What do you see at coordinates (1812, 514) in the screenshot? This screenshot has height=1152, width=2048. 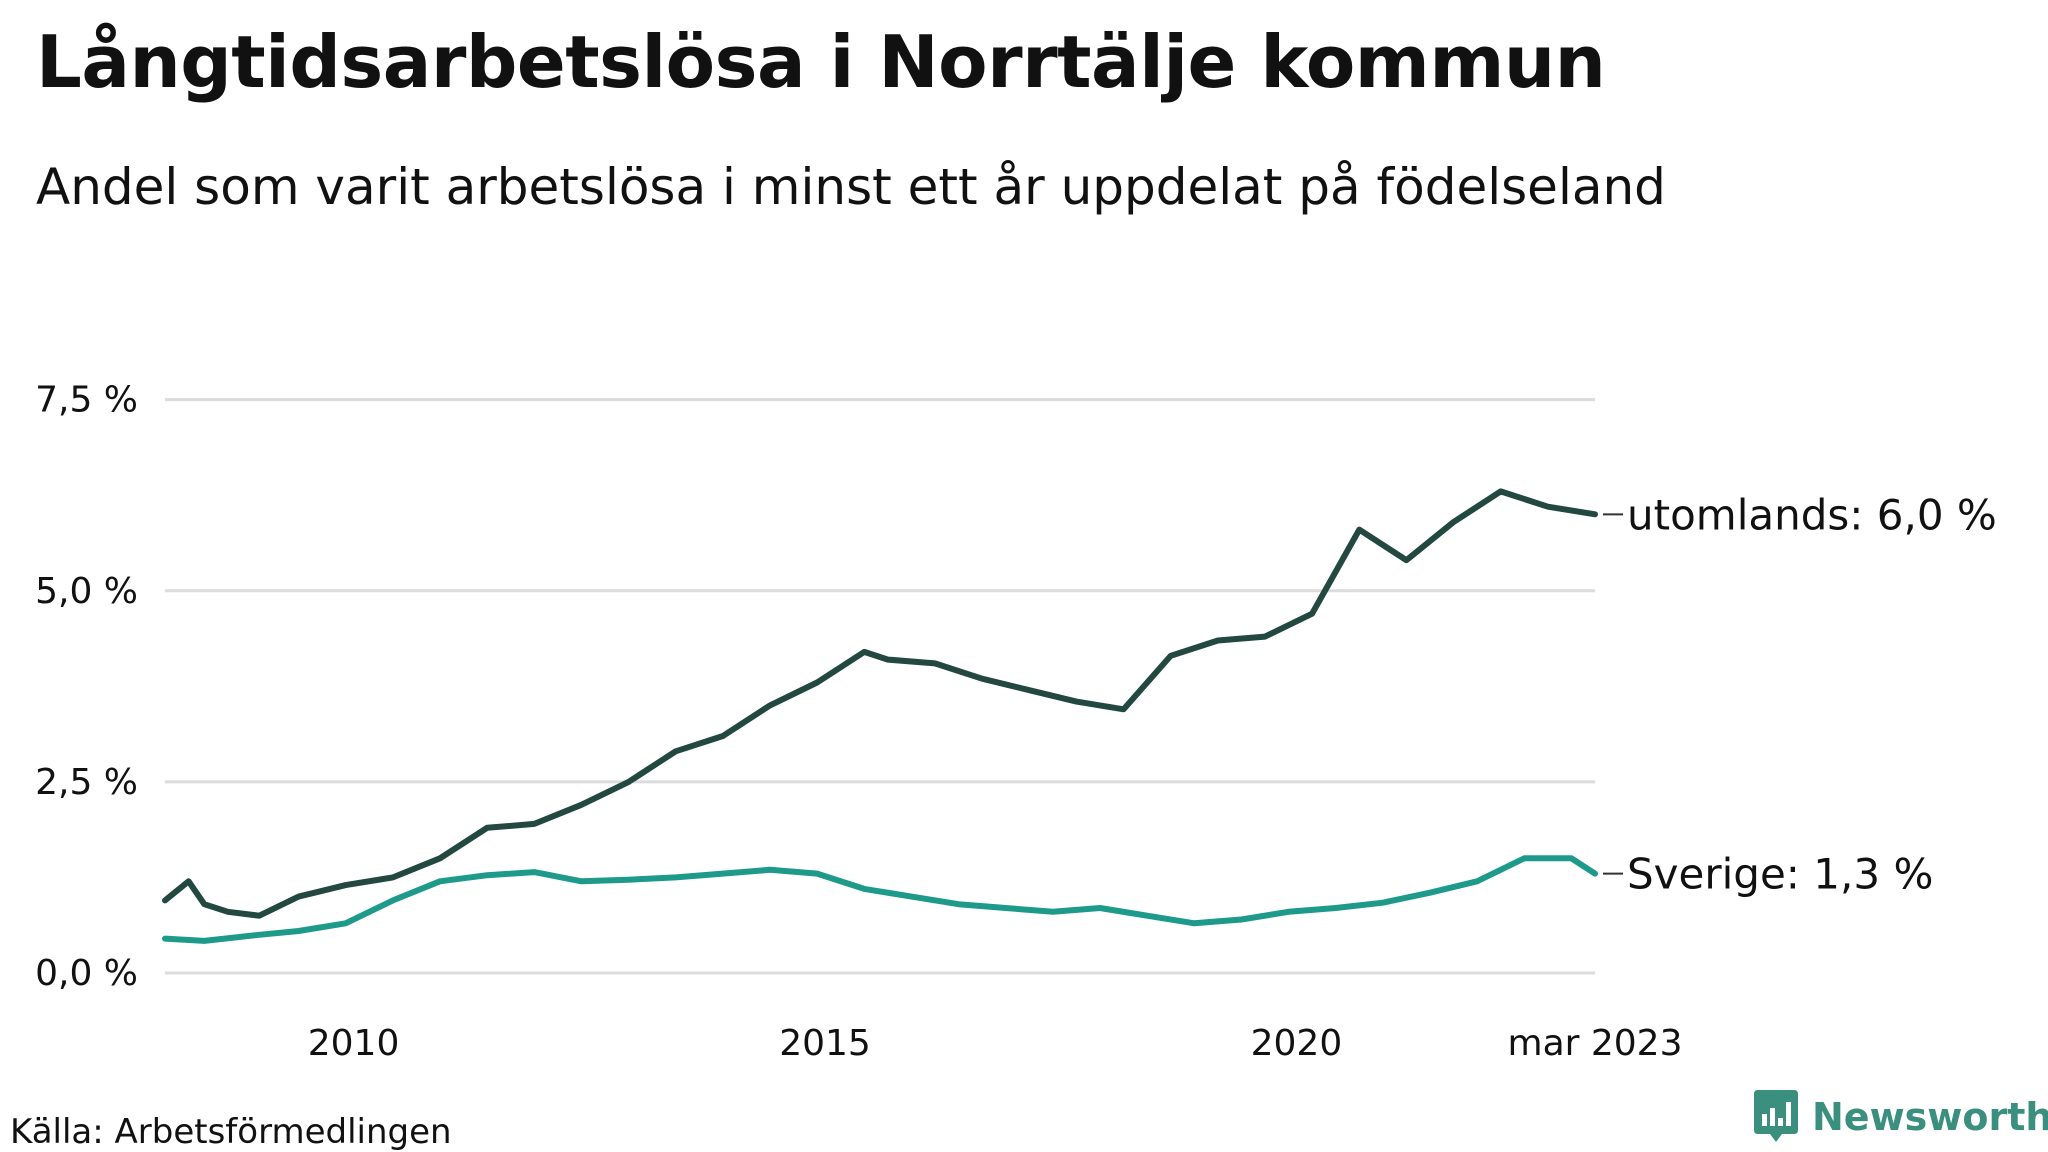 I see `series-end-label-utomlands: utomlands: 6,0 %` at bounding box center [1812, 514].